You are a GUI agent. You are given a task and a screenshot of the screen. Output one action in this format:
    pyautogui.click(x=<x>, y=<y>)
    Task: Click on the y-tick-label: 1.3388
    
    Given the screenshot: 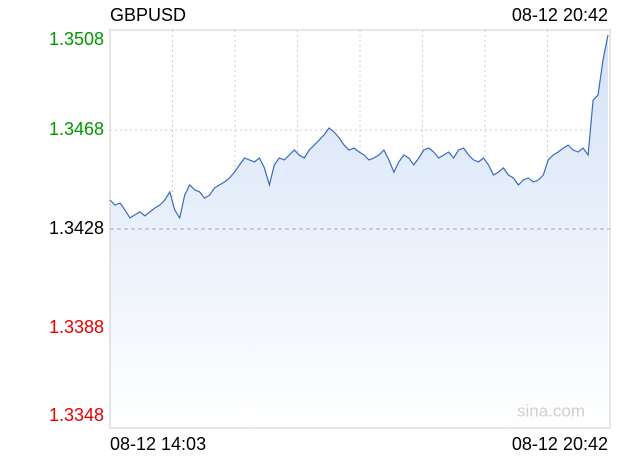 What is the action you would take?
    pyautogui.click(x=76, y=327)
    